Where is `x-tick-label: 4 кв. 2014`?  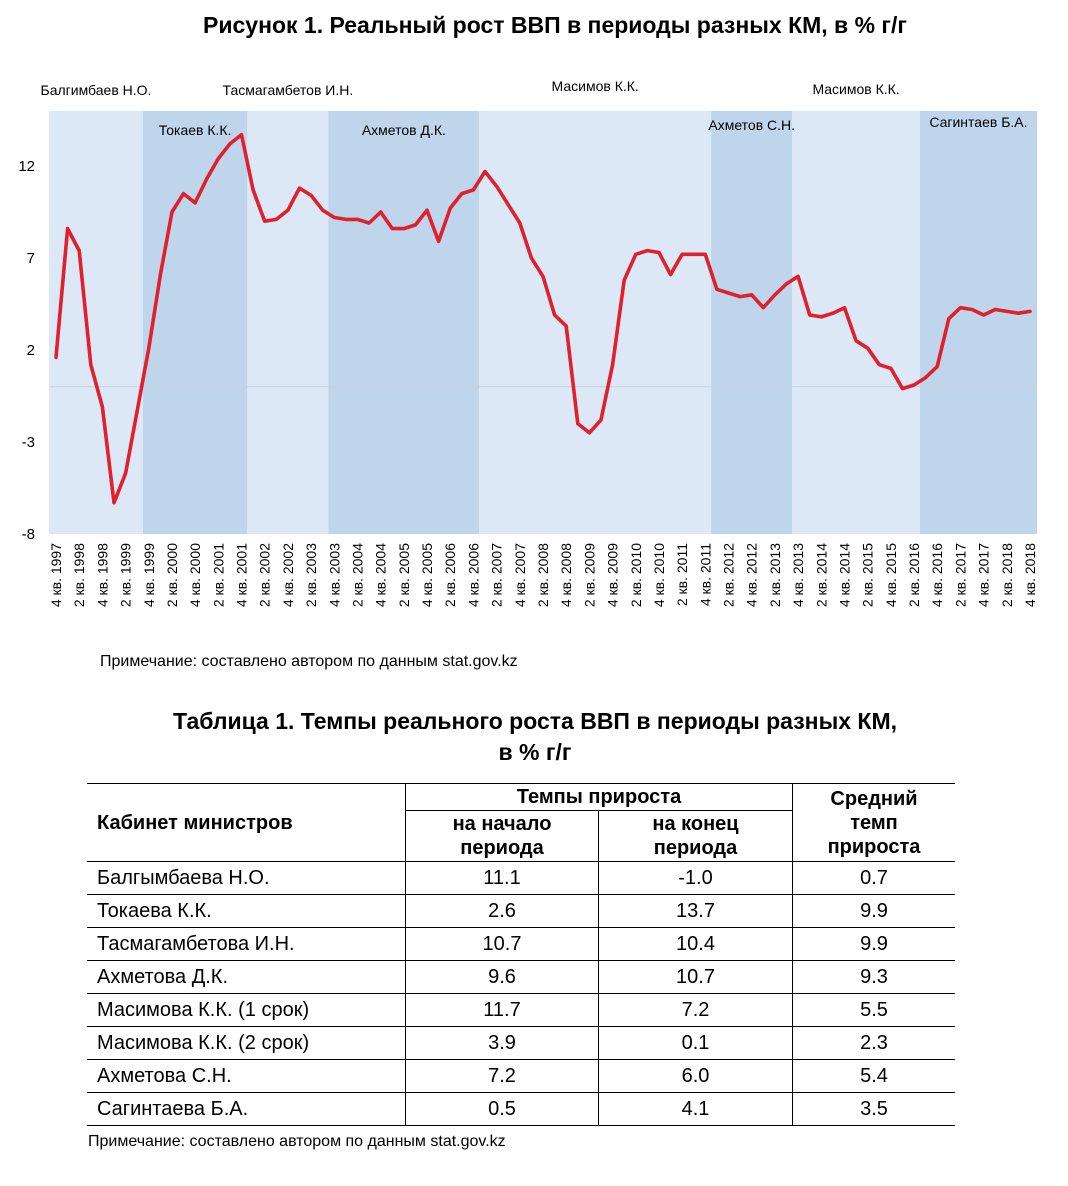
x-tick-label: 4 кв. 2014 is located at coordinates (844, 575).